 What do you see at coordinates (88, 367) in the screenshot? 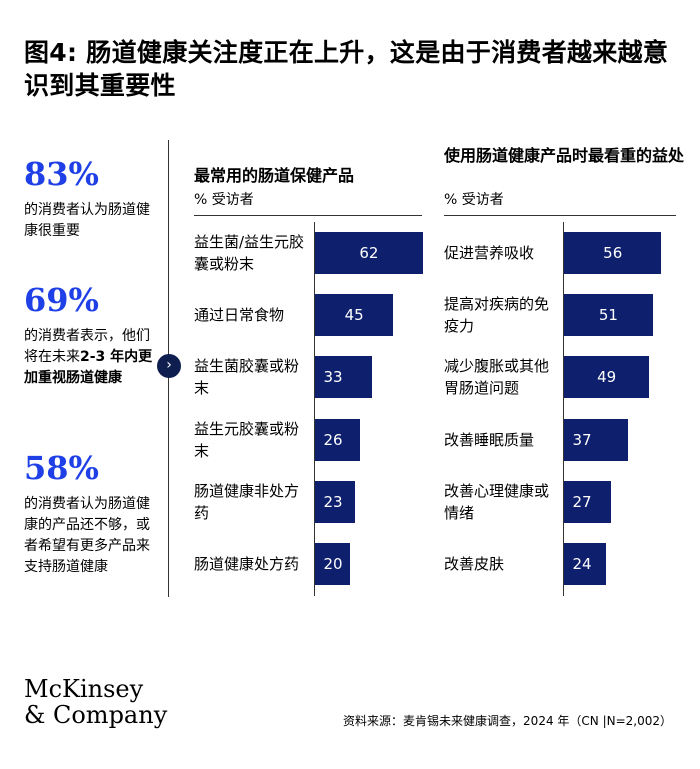
I see `stat-text-bold: 2-3 年内更加重视肠道健康` at bounding box center [88, 367].